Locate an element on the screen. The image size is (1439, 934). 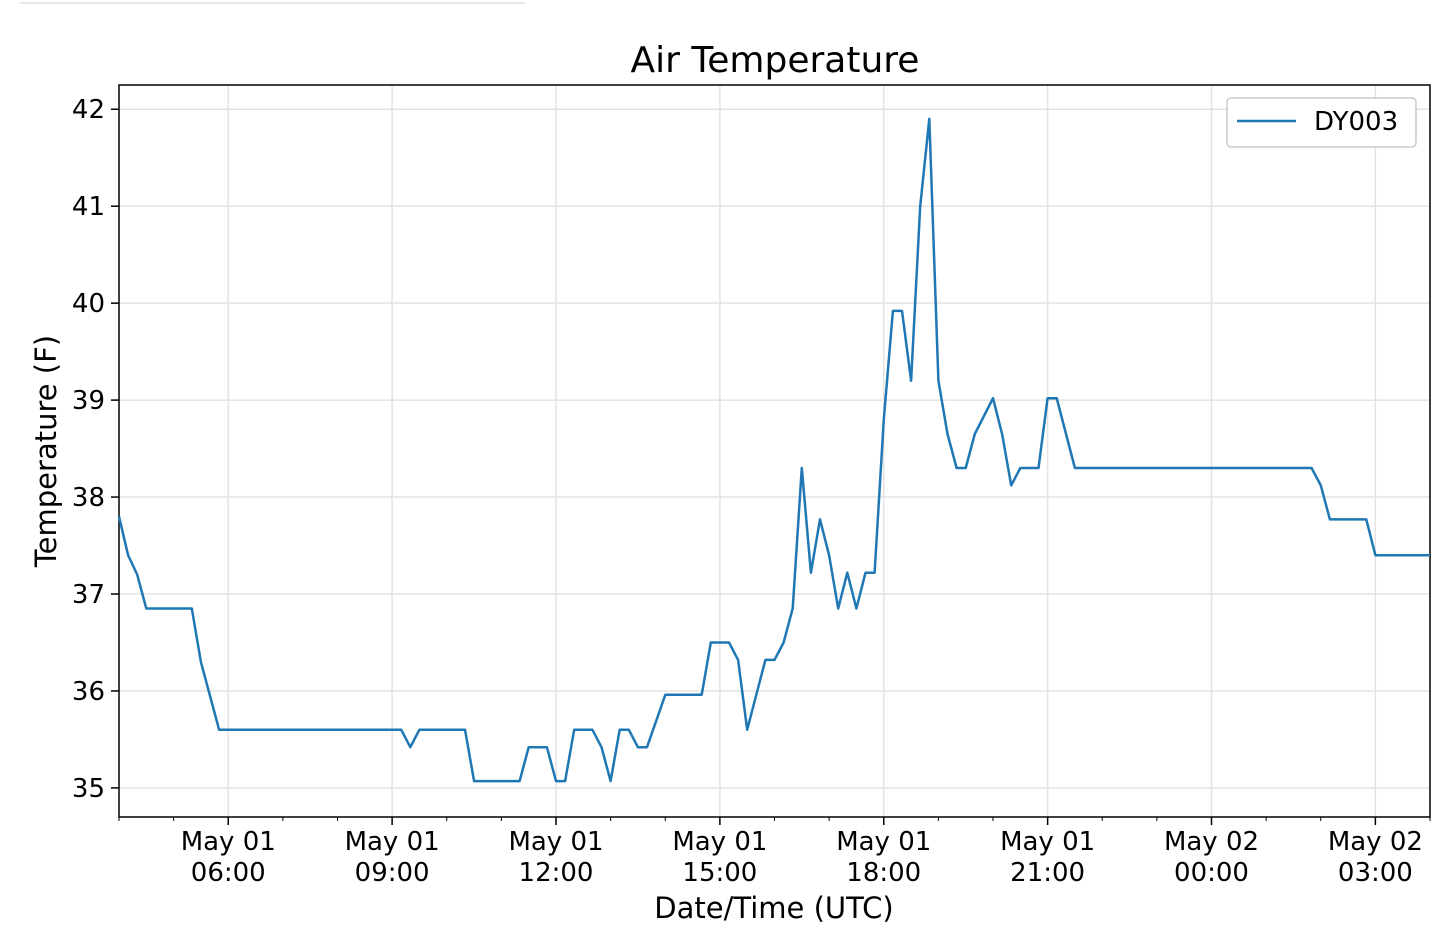
y-tick-label: 36 is located at coordinates (88, 692).